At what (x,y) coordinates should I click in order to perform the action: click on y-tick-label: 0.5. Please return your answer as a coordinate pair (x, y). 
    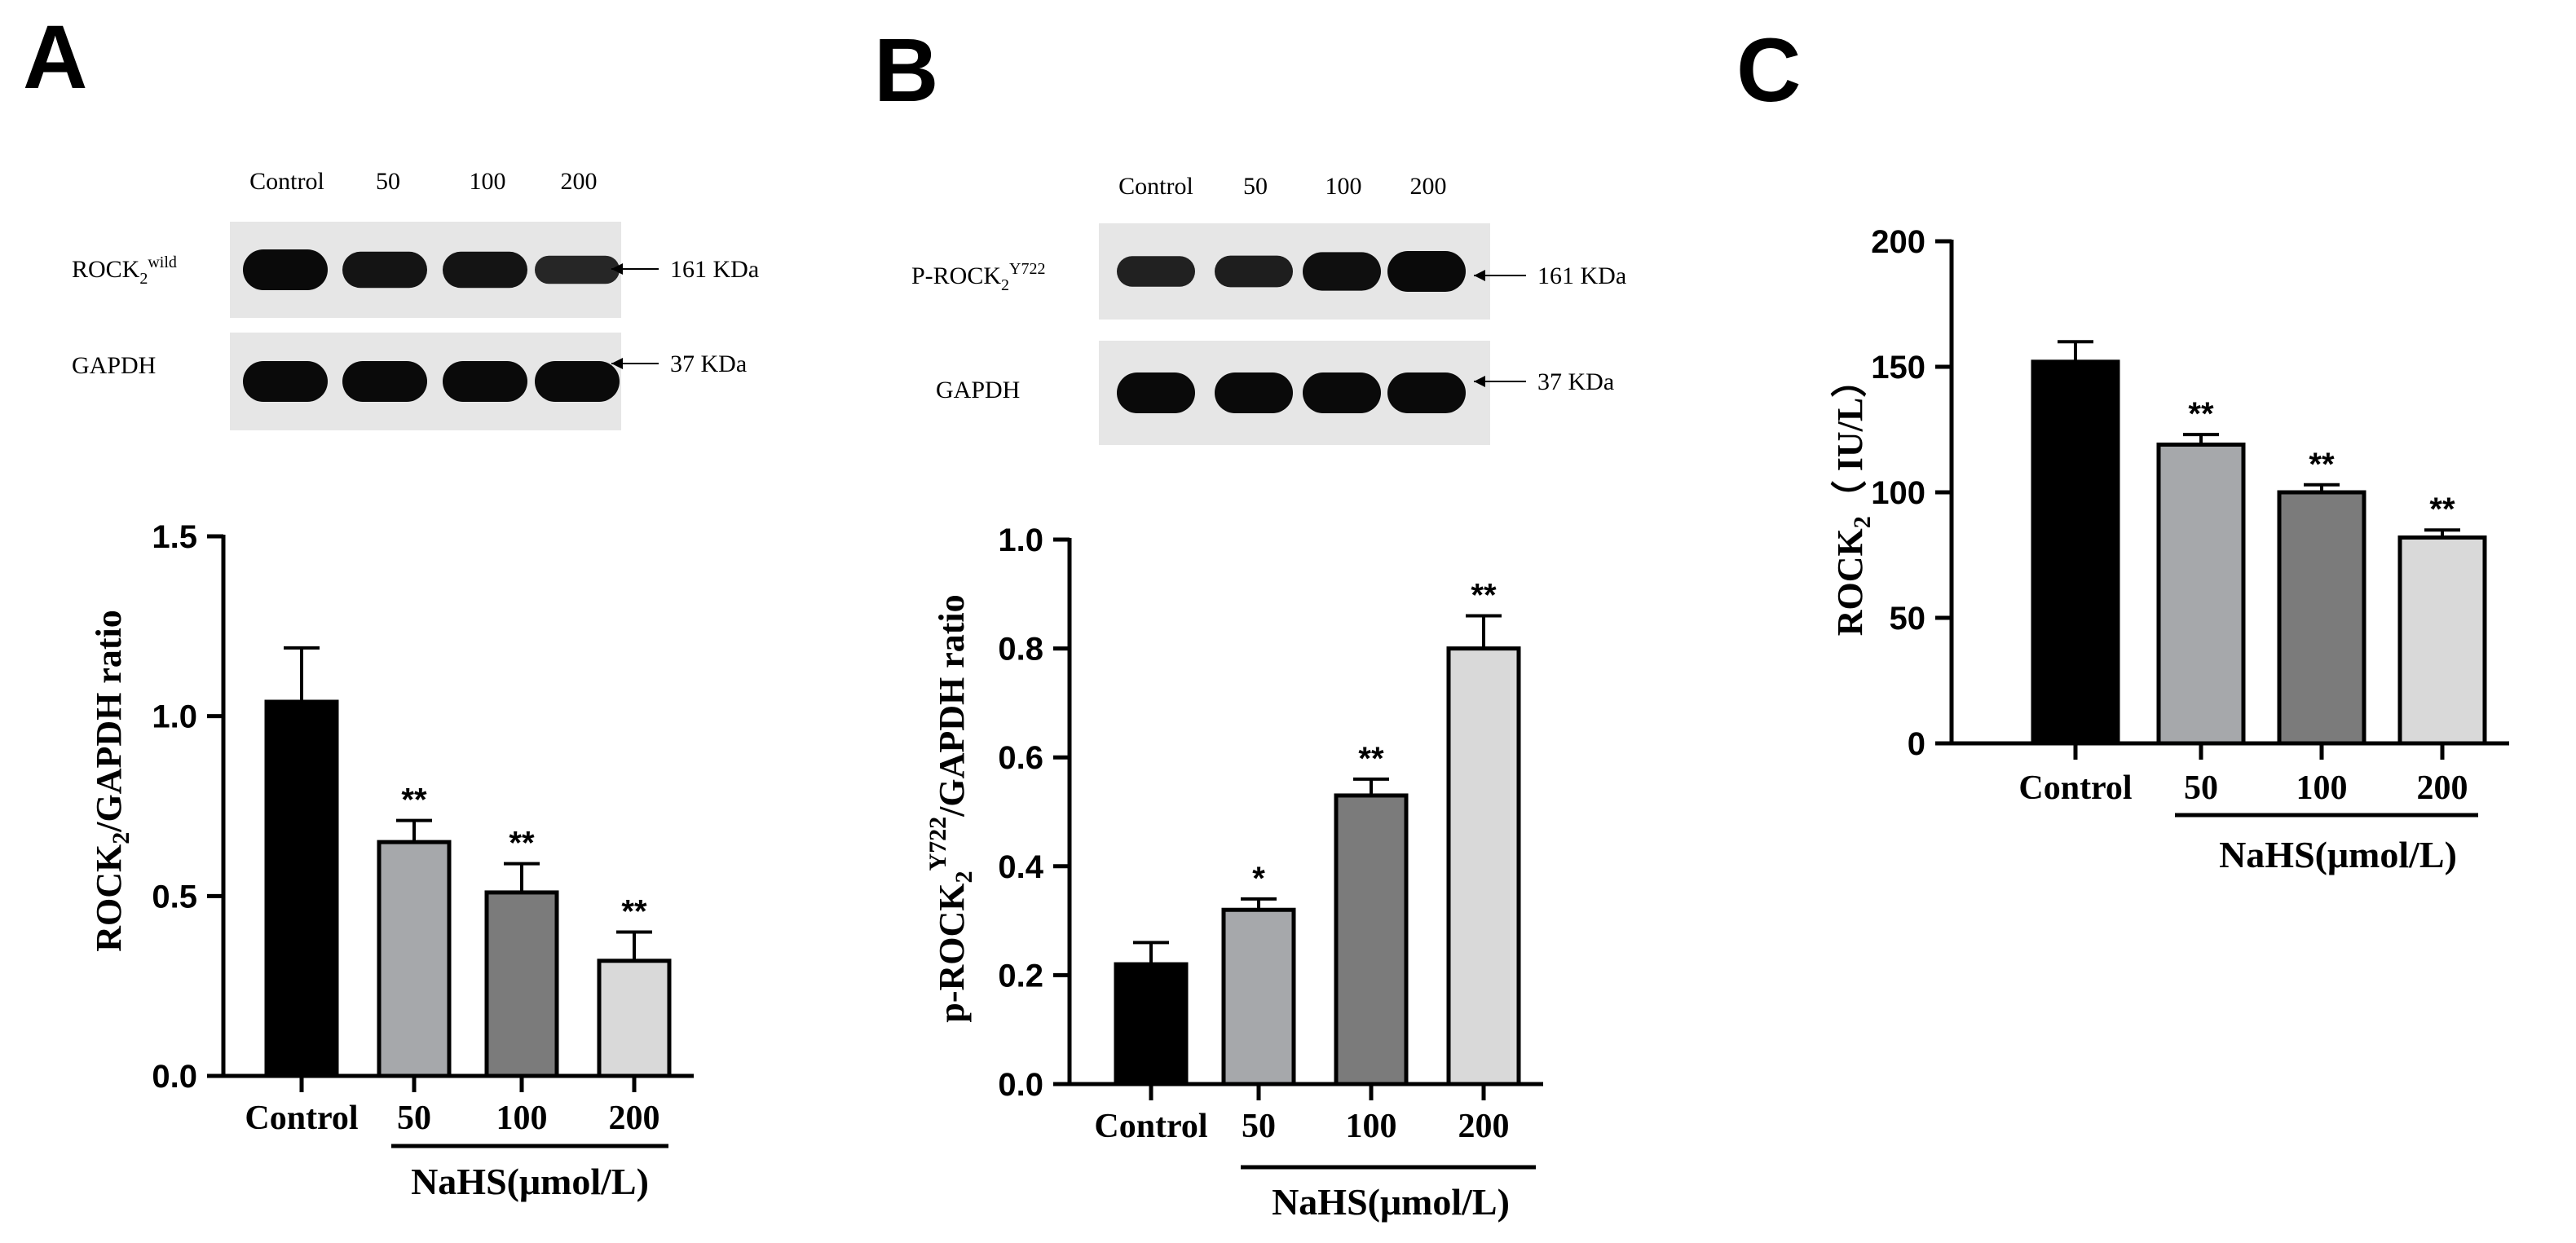
    Looking at the image, I should click on (174, 897).